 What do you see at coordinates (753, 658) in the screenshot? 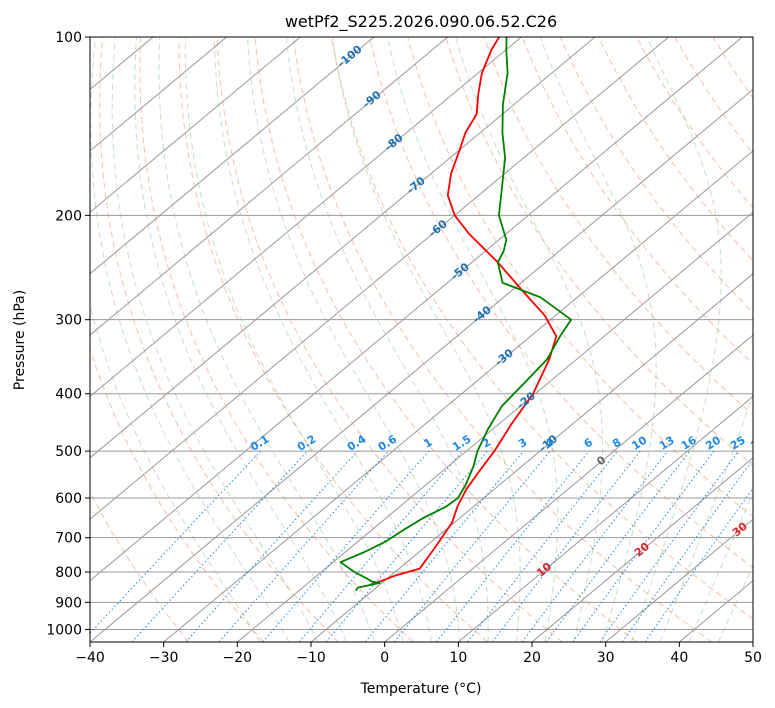
I see `x-tick-label: 50` at bounding box center [753, 658].